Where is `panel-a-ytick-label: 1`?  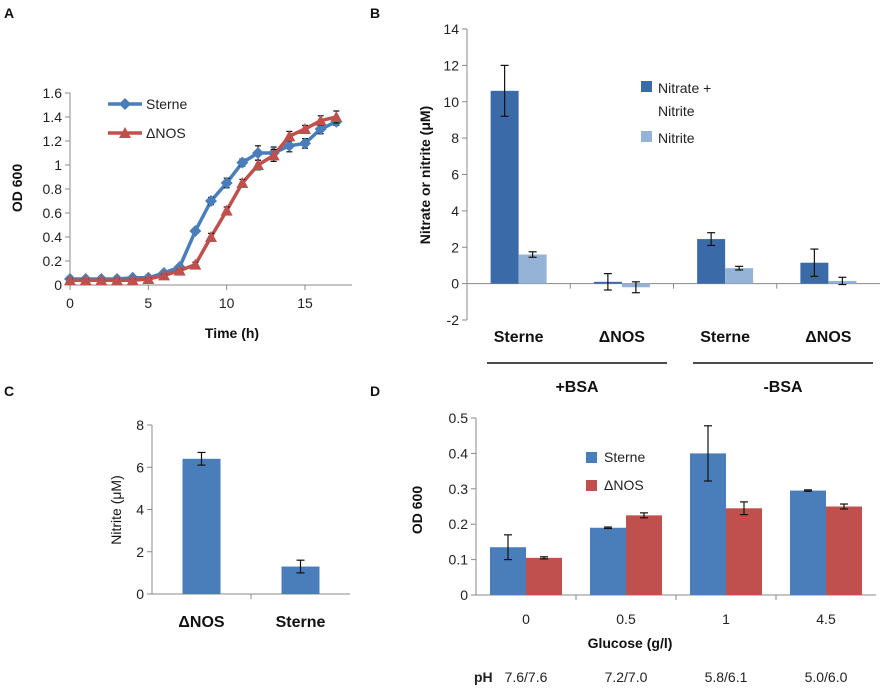
panel-a-ytick-label: 1 is located at coordinates (58, 165).